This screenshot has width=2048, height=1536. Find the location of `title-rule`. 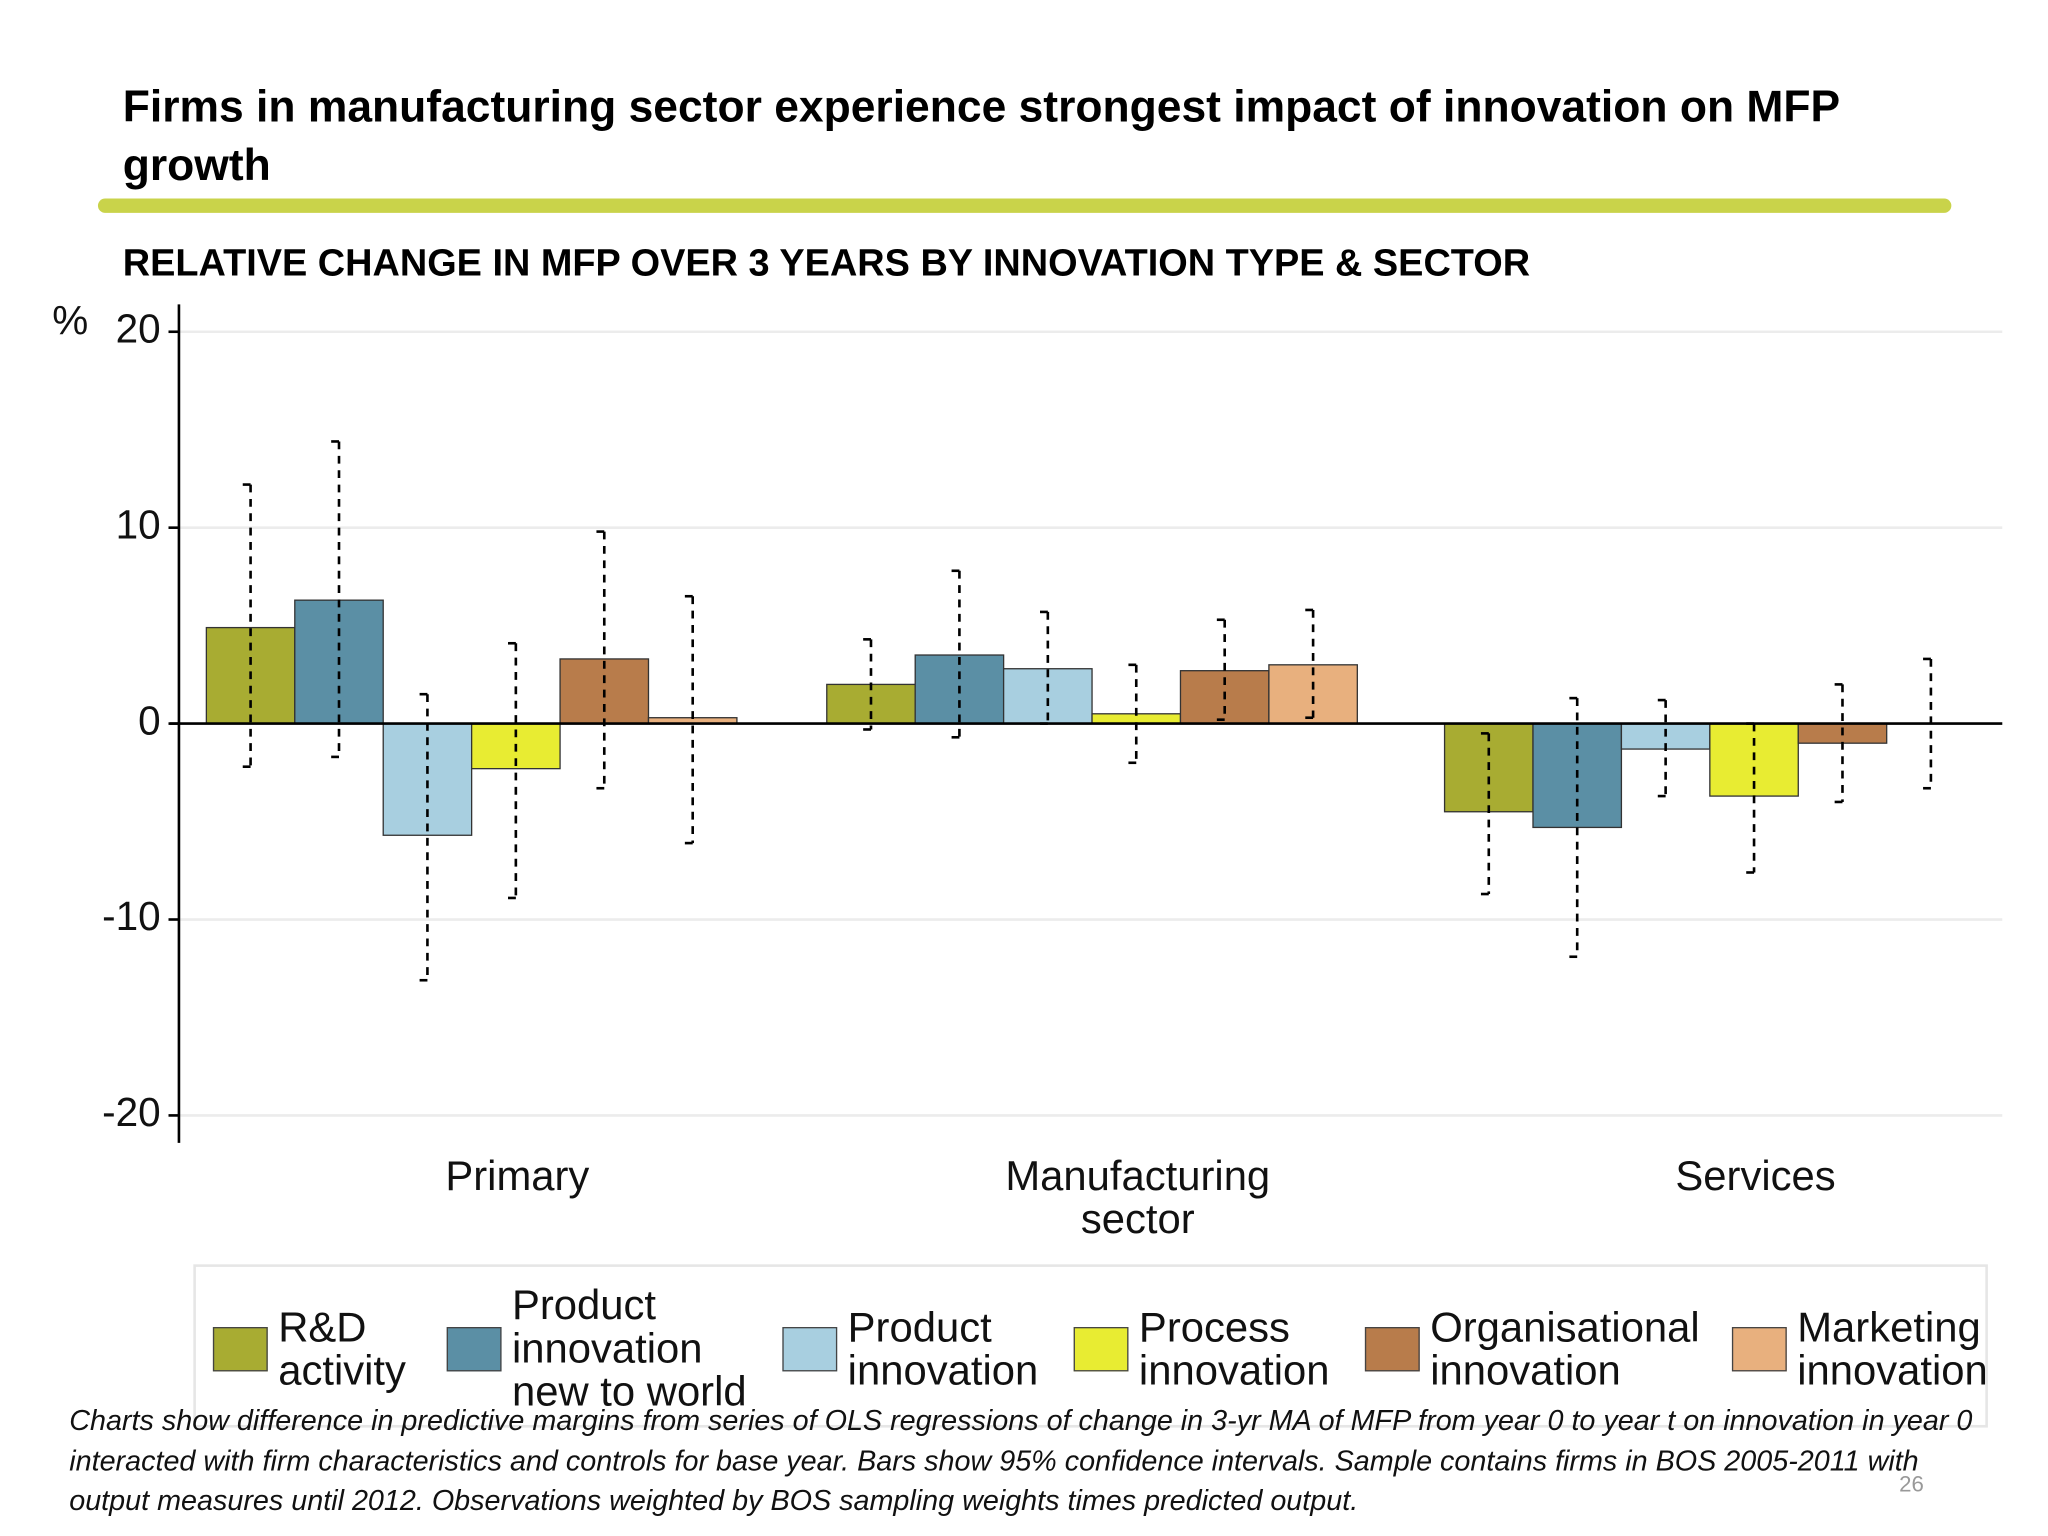

title-rule is located at coordinates (1024, 205).